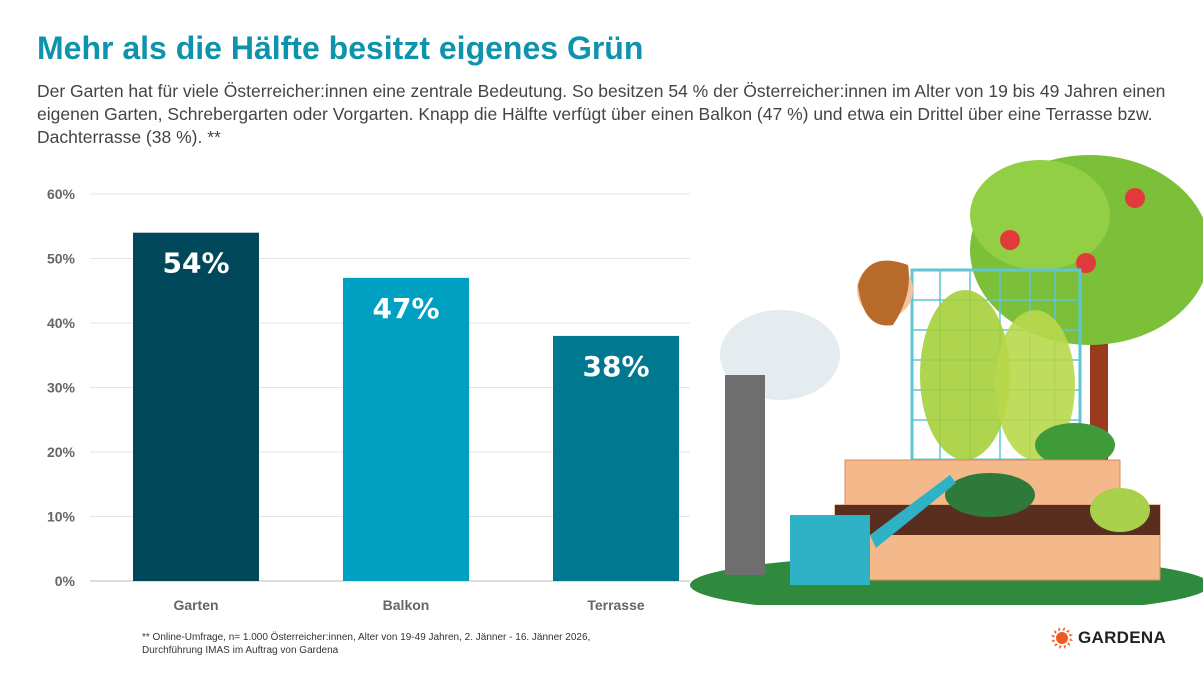 Image resolution: width=1203 pixels, height=677 pixels. What do you see at coordinates (406, 605) in the screenshot?
I see `x-tick-label: Balkon` at bounding box center [406, 605].